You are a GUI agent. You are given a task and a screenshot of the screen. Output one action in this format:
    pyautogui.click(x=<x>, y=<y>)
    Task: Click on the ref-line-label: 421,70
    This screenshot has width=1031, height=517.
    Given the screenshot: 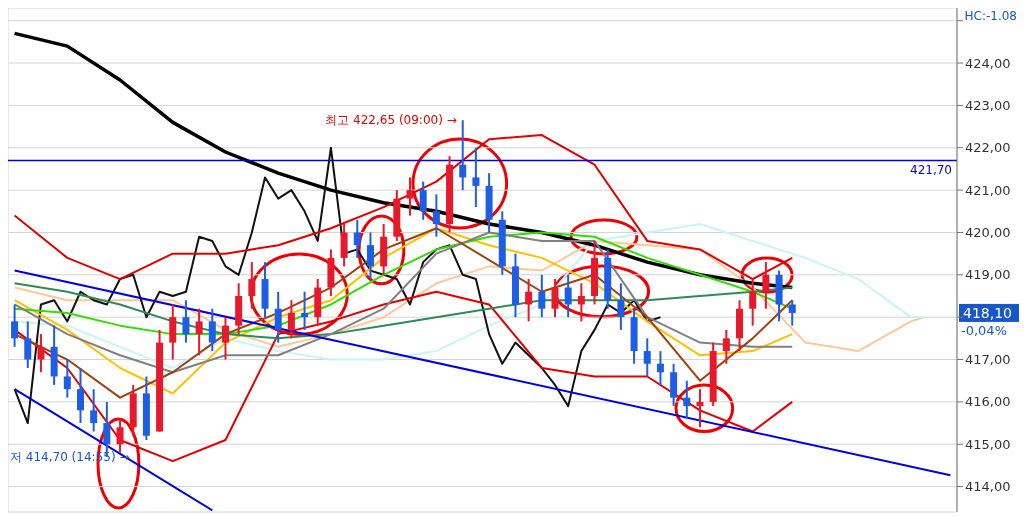 What is the action you would take?
    pyautogui.click(x=931, y=169)
    